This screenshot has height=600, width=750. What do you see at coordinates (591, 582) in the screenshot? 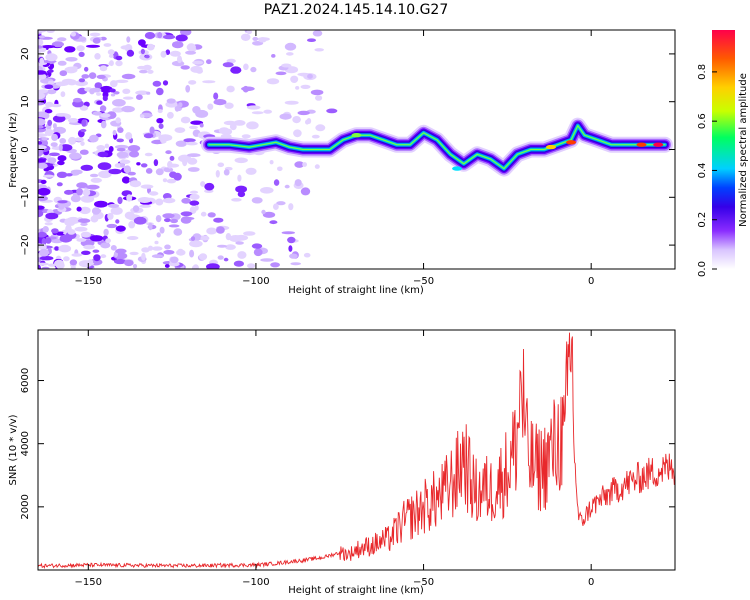
I see `x-tick-label: 0` at bounding box center [591, 582].